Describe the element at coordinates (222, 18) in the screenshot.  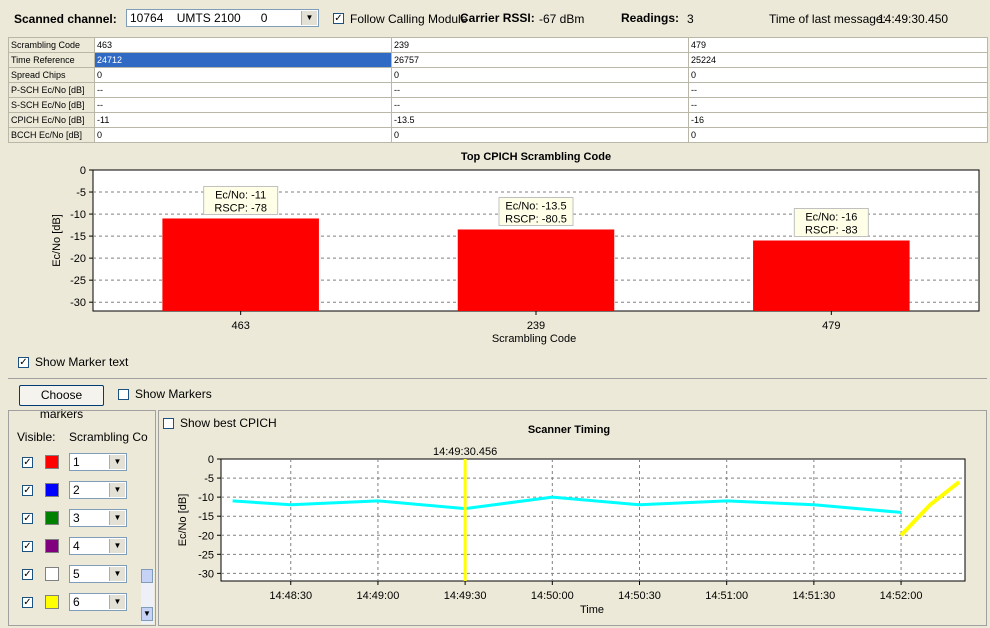
I see `channel-select: 10764 UMTS 2100 0 ▼` at that location.